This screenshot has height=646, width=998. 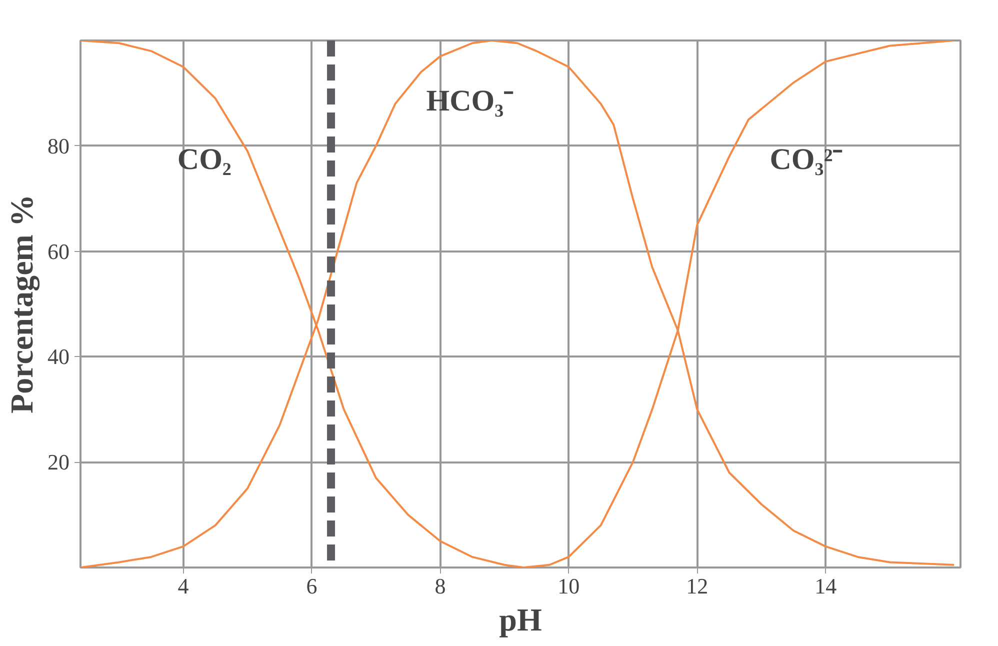 I want to click on x-tick-label: 6, so click(x=312, y=586).